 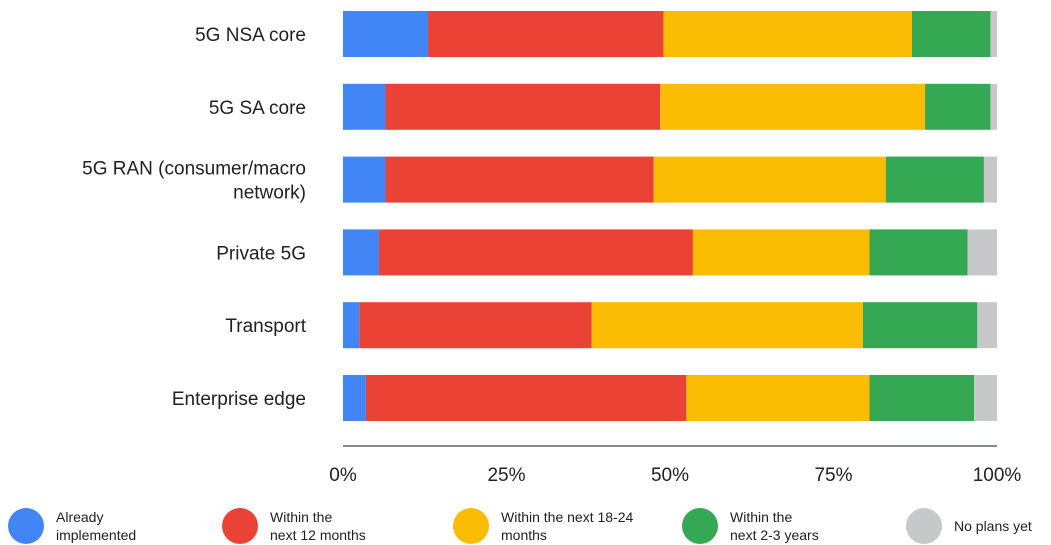 What do you see at coordinates (506, 475) in the screenshot?
I see `x-tick-label: 25%` at bounding box center [506, 475].